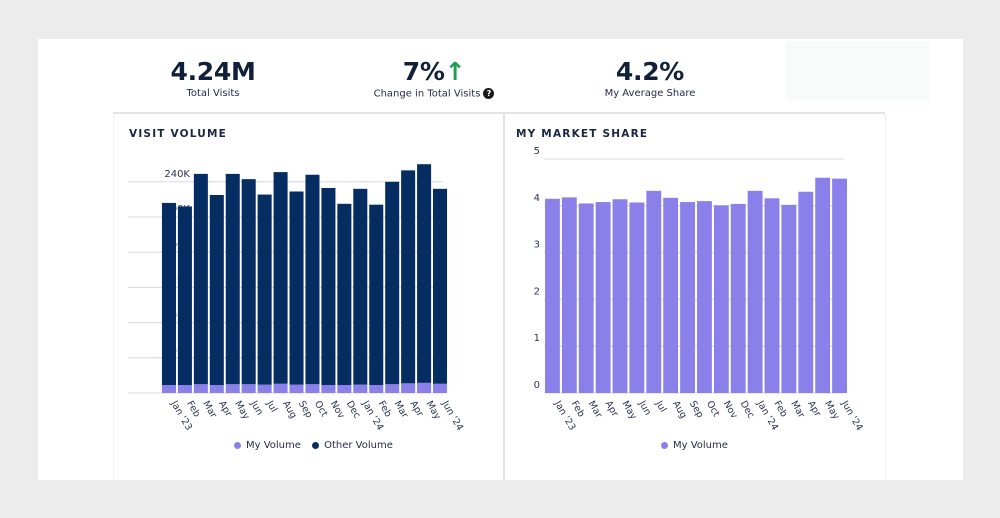  I want to click on help-icon: ?, so click(489, 93).